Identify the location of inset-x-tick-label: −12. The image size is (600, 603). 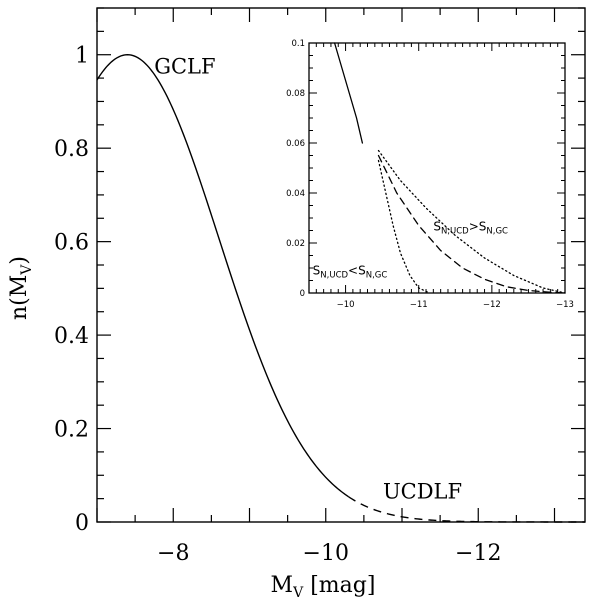
(492, 305).